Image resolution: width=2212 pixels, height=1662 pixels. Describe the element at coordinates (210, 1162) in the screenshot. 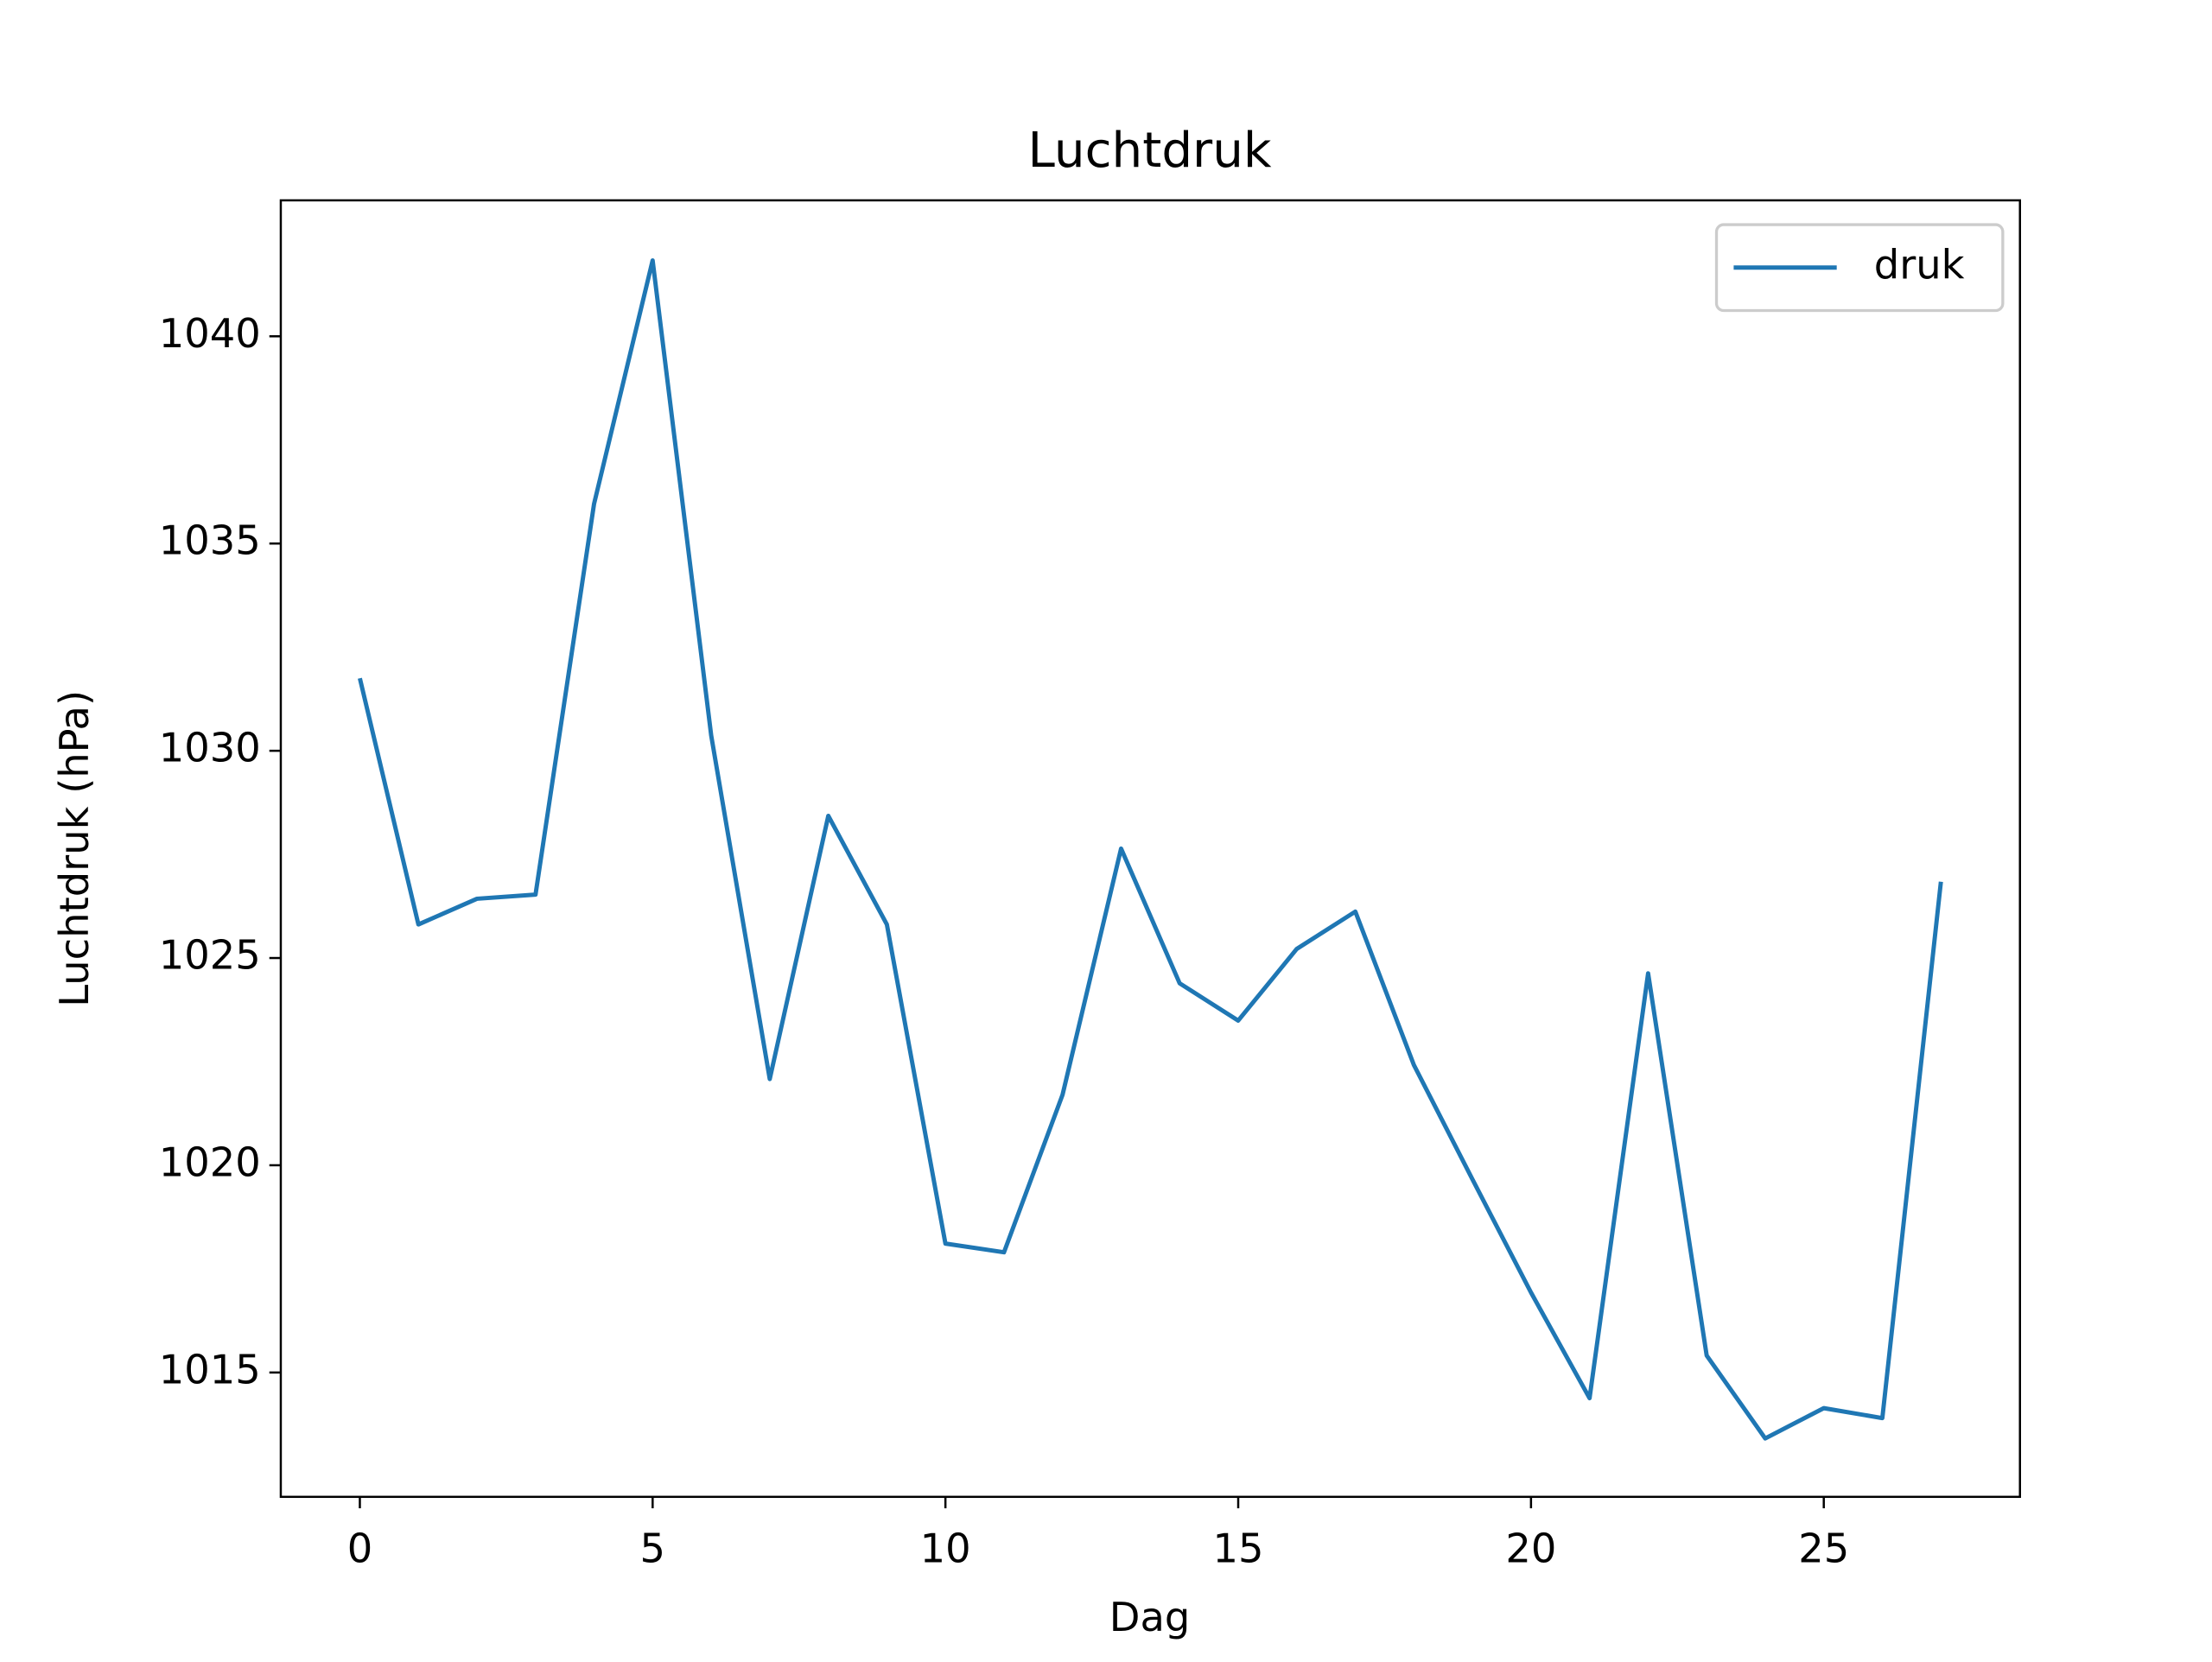

I see `y-tick-label: 1020` at that location.